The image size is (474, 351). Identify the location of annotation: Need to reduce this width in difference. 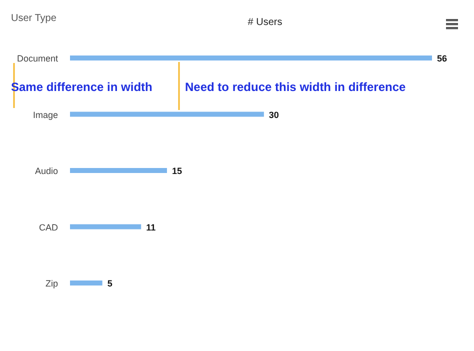
(295, 87).